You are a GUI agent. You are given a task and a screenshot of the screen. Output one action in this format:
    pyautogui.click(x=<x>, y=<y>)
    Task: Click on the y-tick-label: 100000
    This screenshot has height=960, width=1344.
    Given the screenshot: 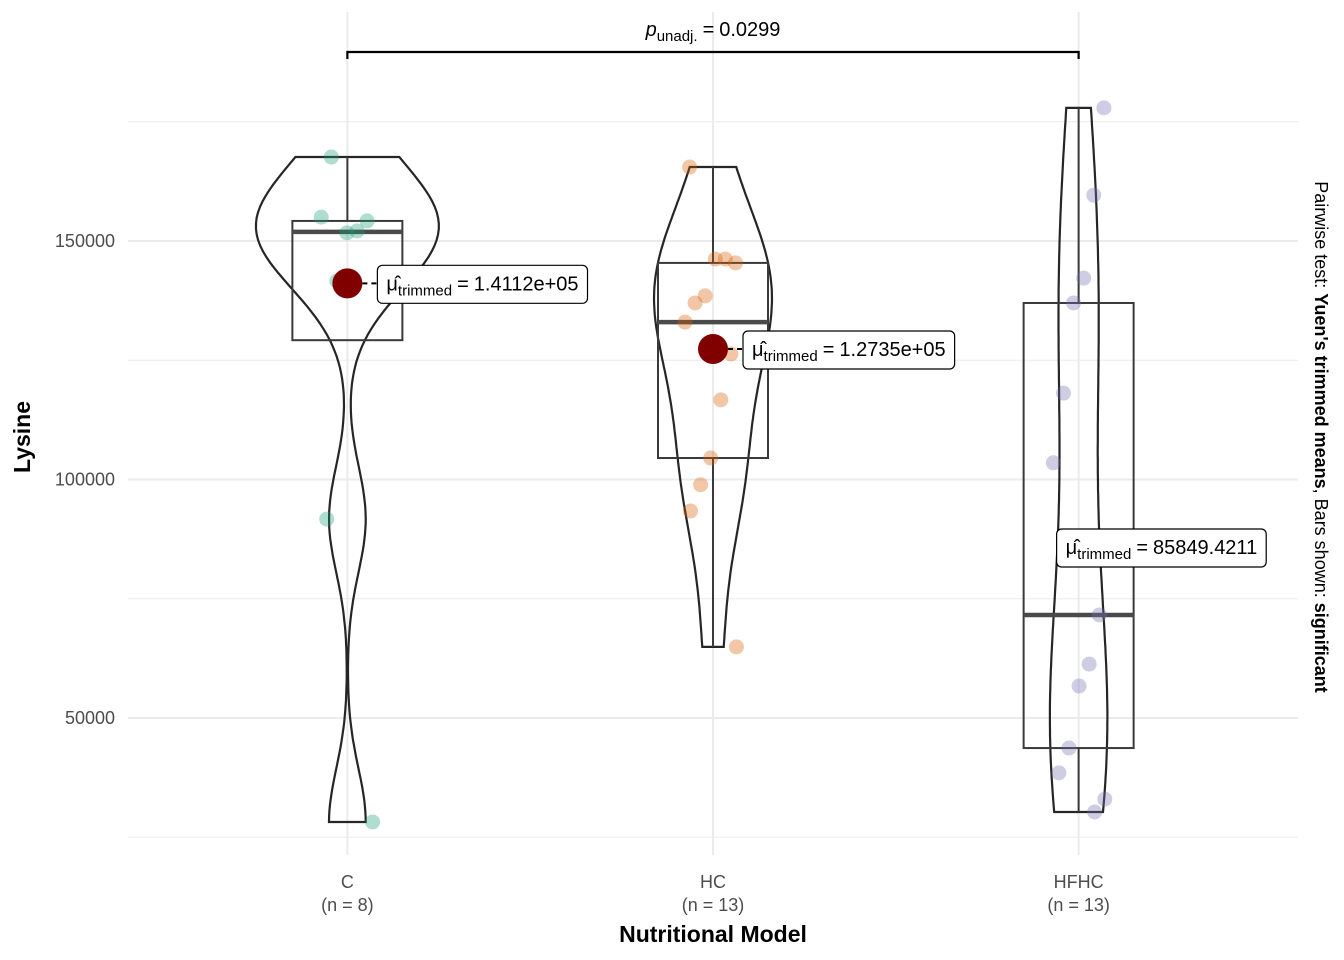 What is the action you would take?
    pyautogui.click(x=85, y=479)
    